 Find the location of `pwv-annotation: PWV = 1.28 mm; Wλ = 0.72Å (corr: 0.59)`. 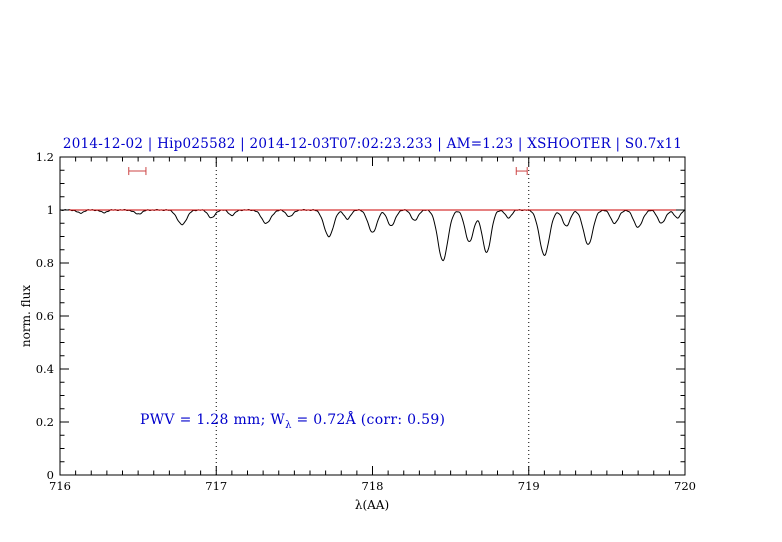

pwv-annotation: PWV = 1.28 mm; Wλ = 0.72Å (corr: 0.59) is located at coordinates (292, 421).